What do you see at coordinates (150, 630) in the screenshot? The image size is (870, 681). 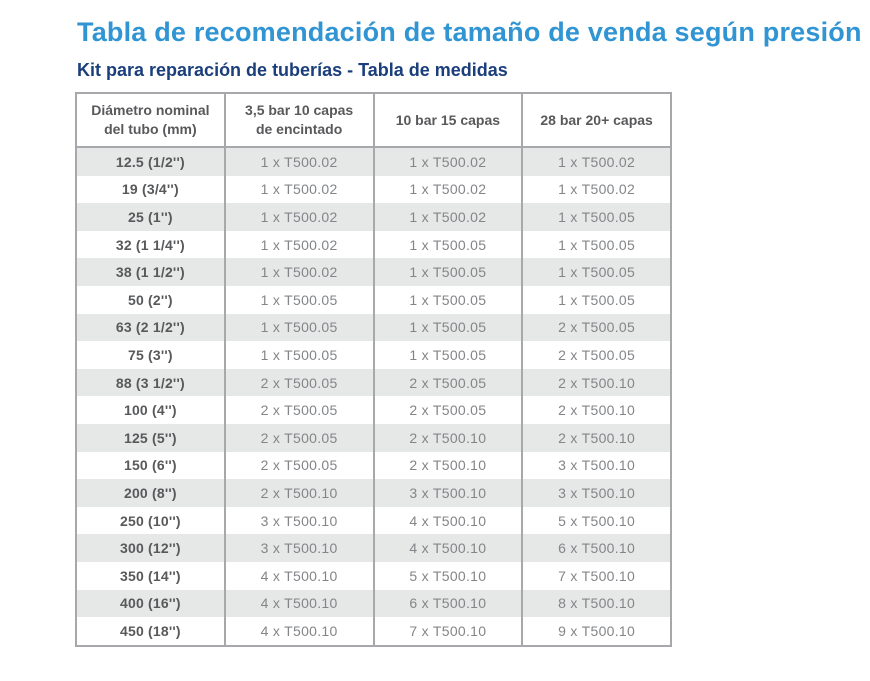 I see `row-label-diameter: 450 (18'')` at bounding box center [150, 630].